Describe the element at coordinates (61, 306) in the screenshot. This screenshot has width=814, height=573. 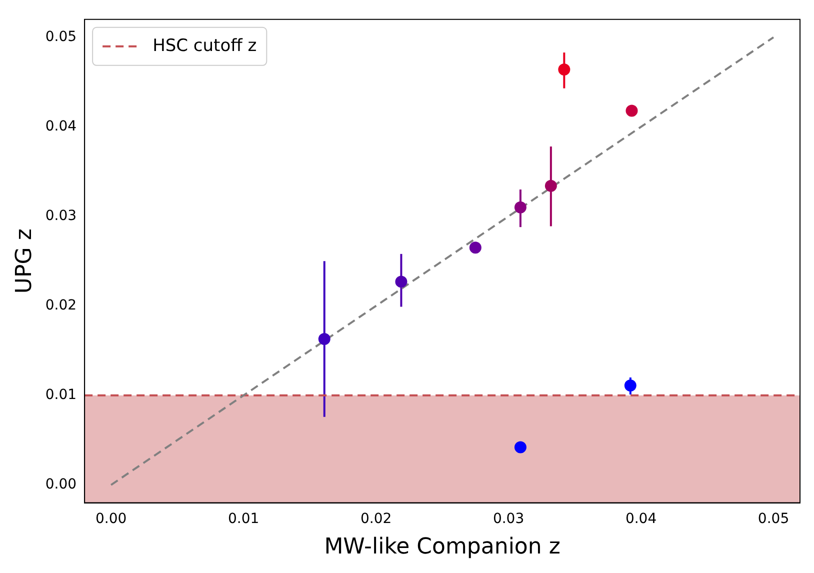
I see `y-tick-label: 0.02` at that location.